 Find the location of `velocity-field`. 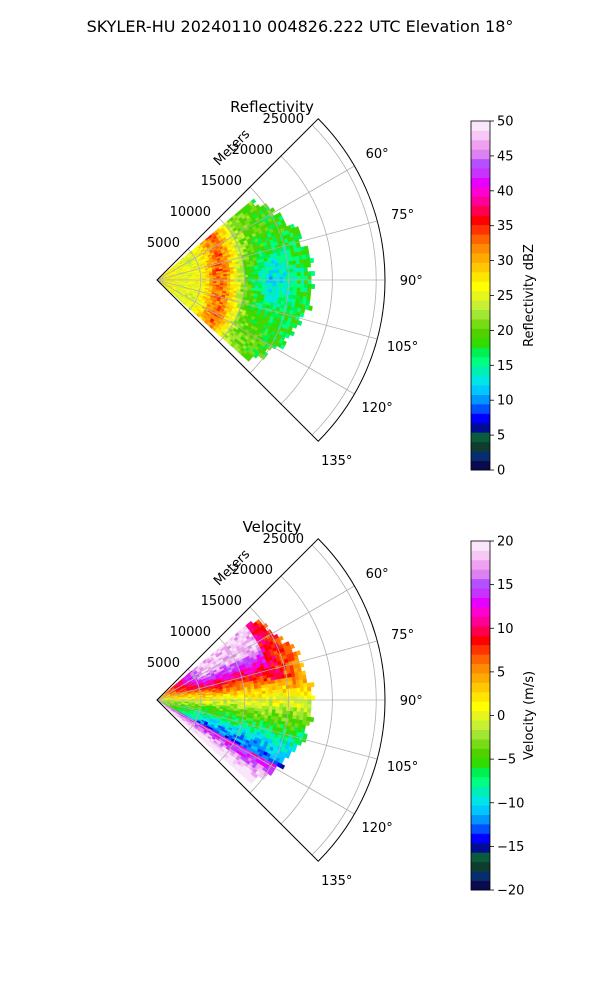

velocity-field is located at coordinates (235, 702).